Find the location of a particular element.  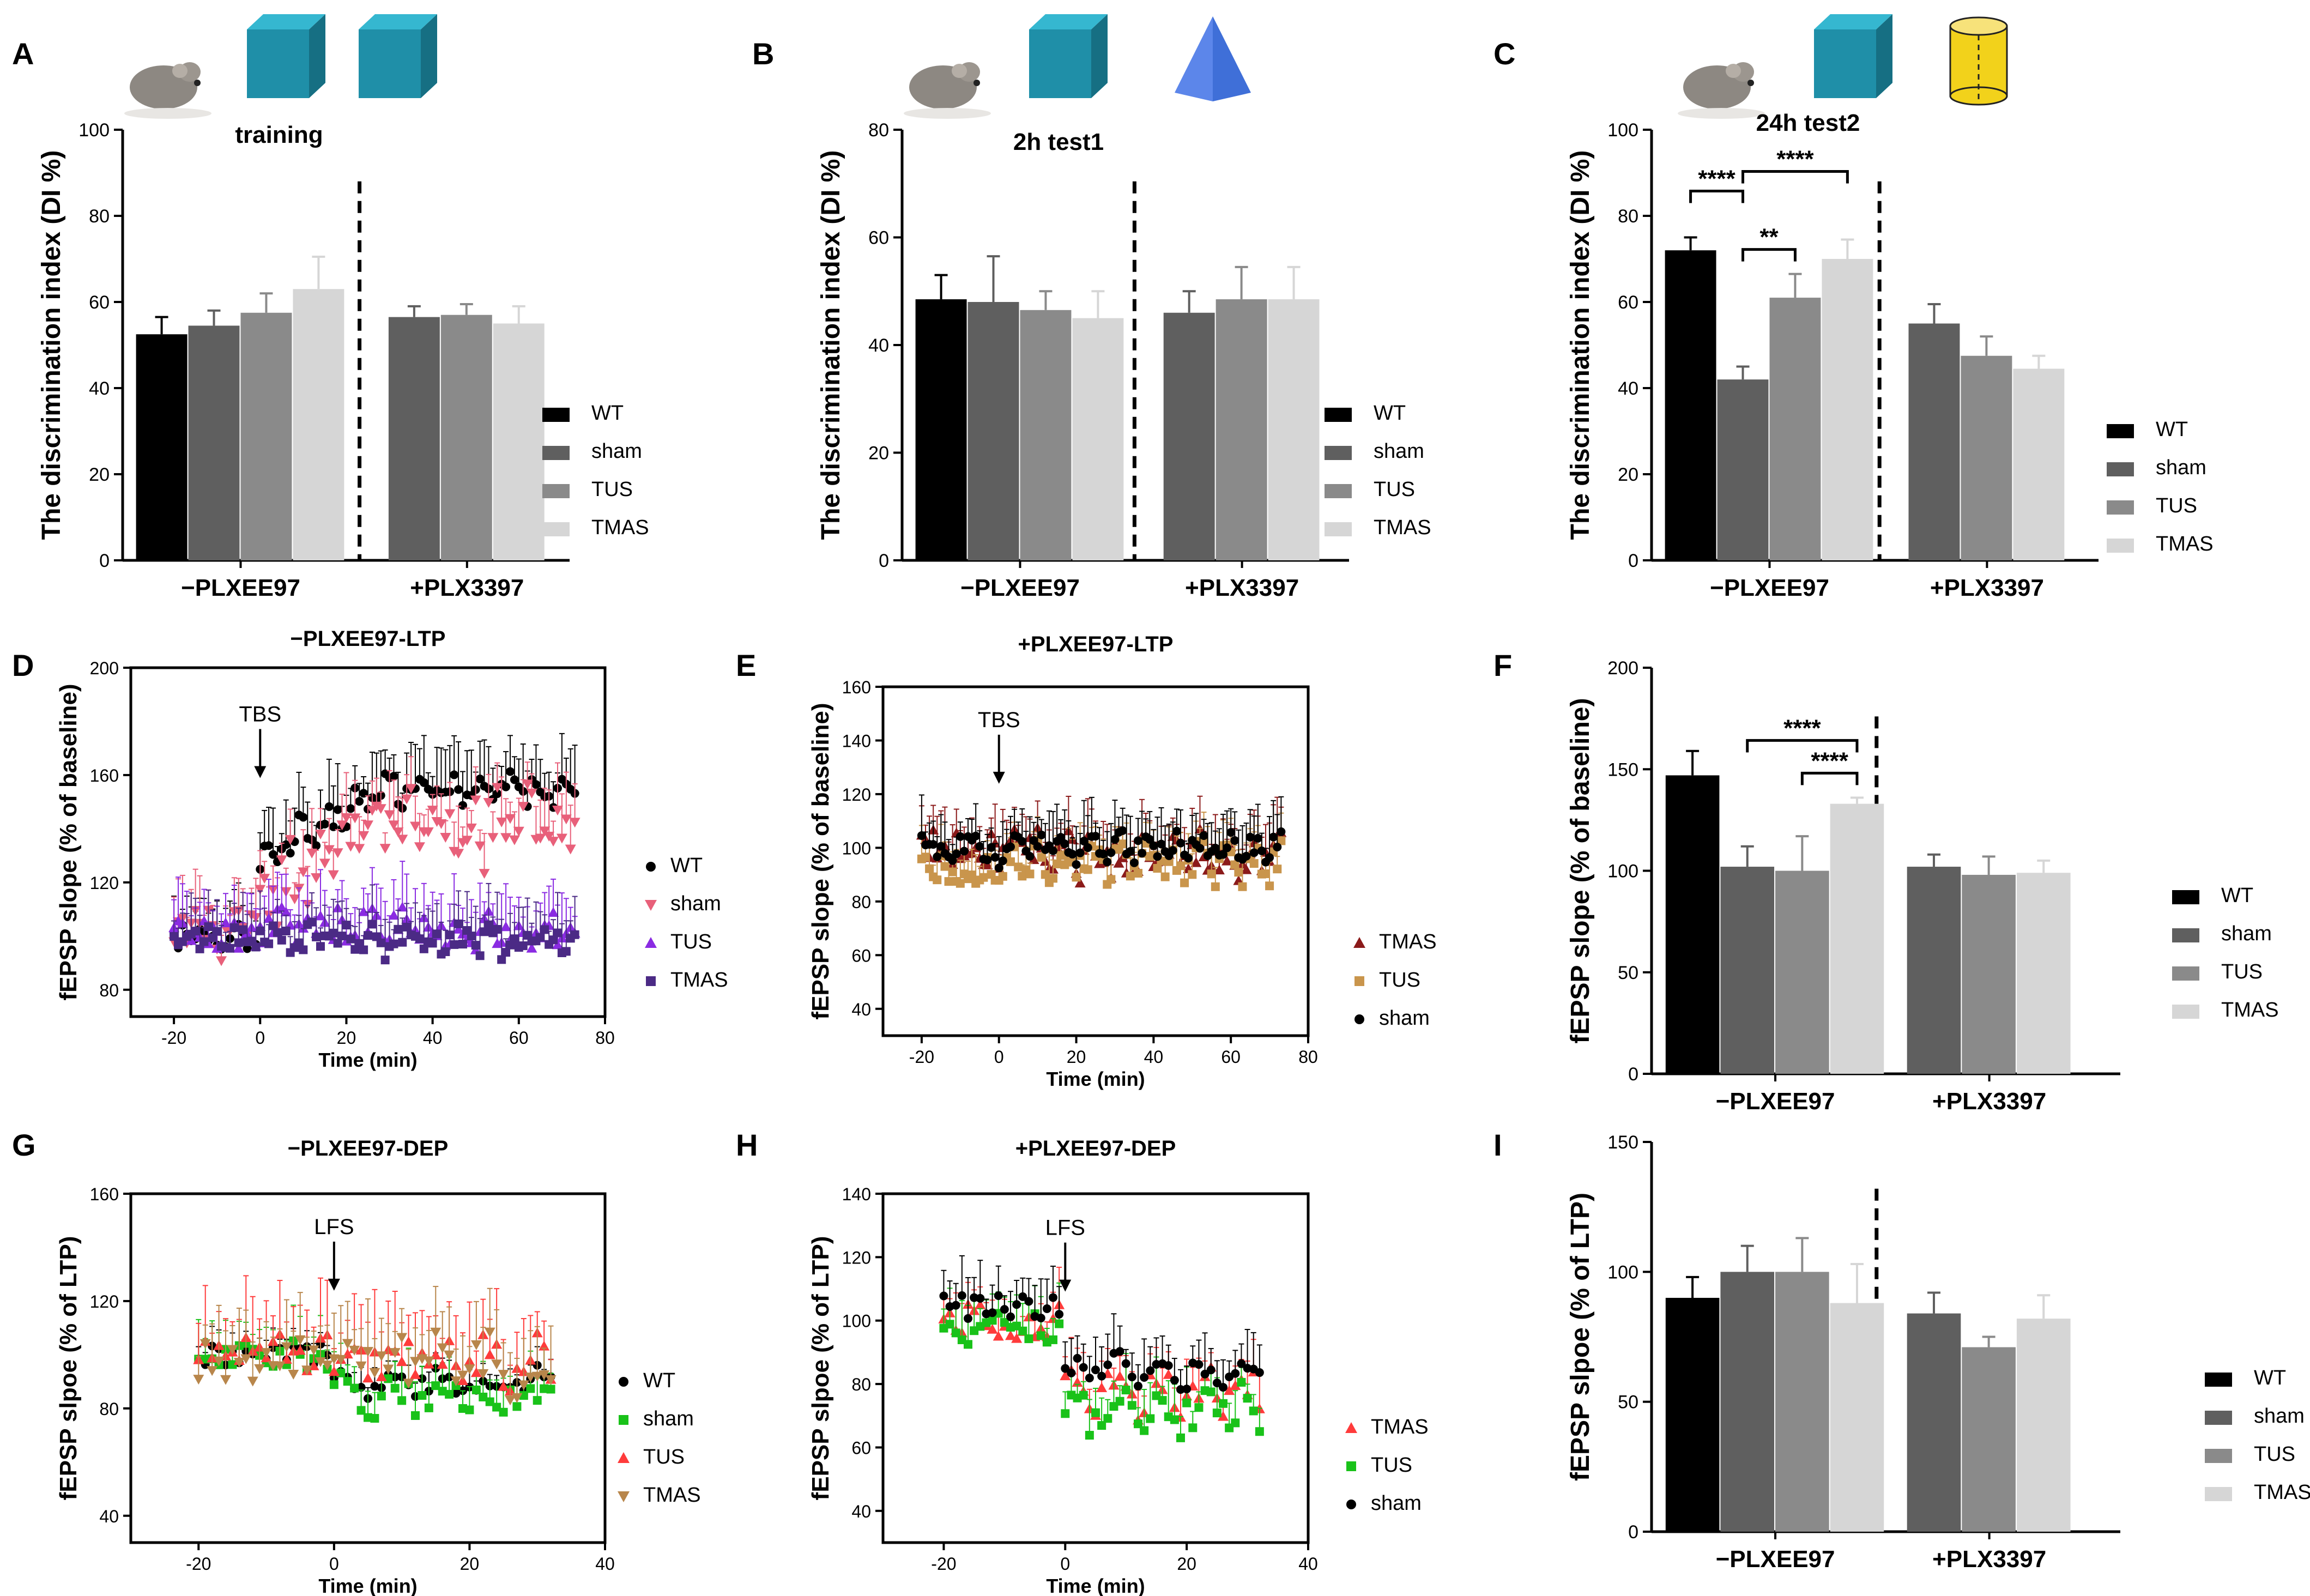

stimulus-annotation: LFS is located at coordinates (1065, 1228).